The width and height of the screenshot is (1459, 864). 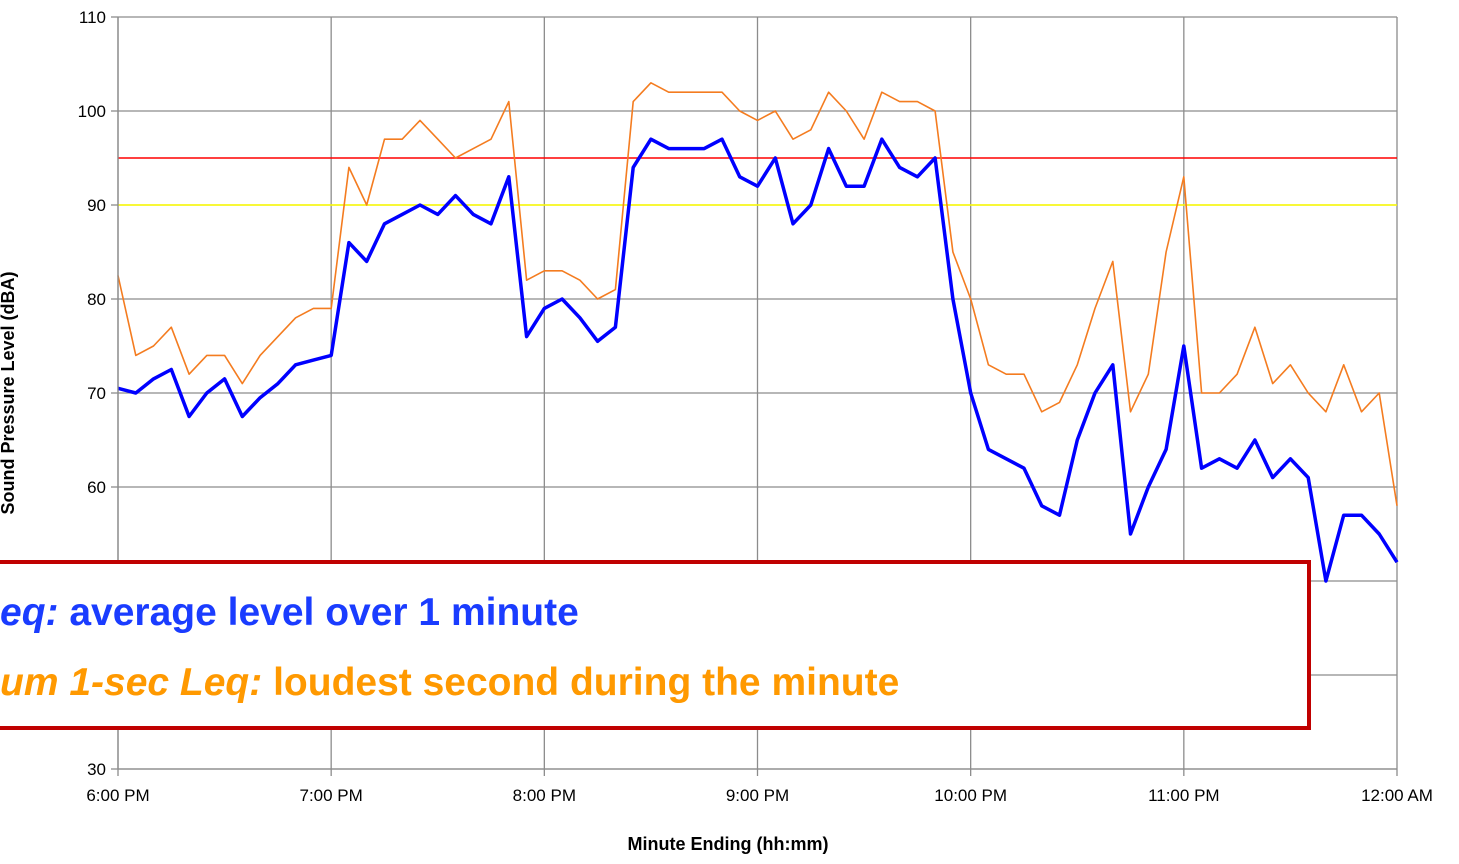 I want to click on y-tick-label: 100, so click(x=92, y=111).